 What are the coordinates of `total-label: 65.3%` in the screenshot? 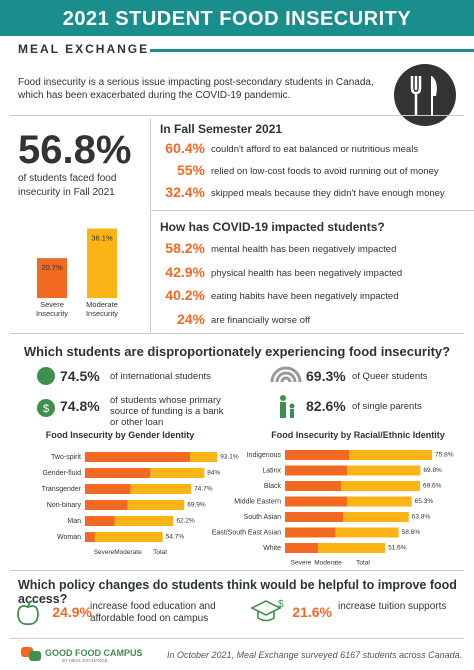 It's located at (424, 501).